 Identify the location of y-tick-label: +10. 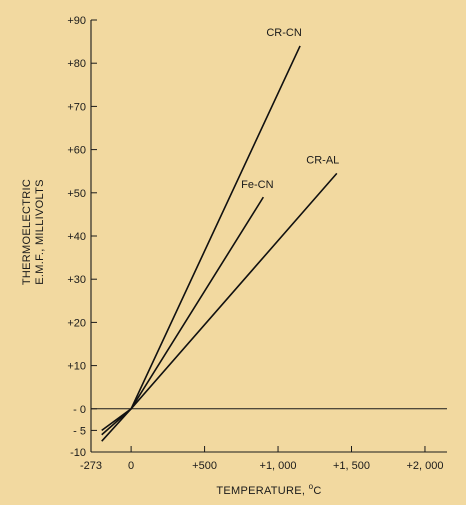
(76, 367).